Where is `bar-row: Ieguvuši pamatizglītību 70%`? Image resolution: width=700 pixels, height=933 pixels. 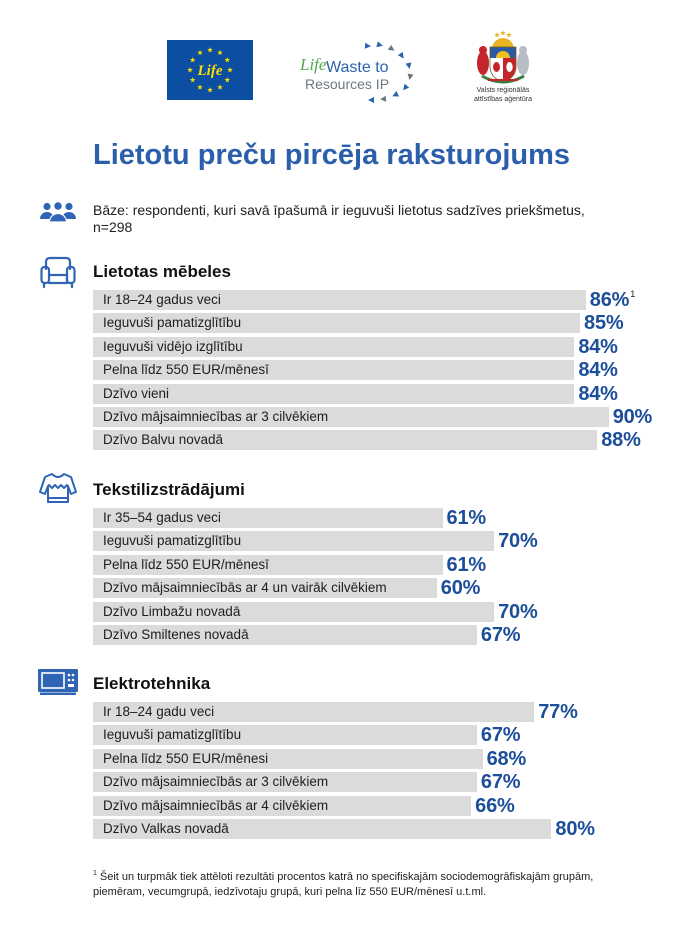 bar-row: Ieguvuši pamatizglītību 70% is located at coordinates (315, 541).